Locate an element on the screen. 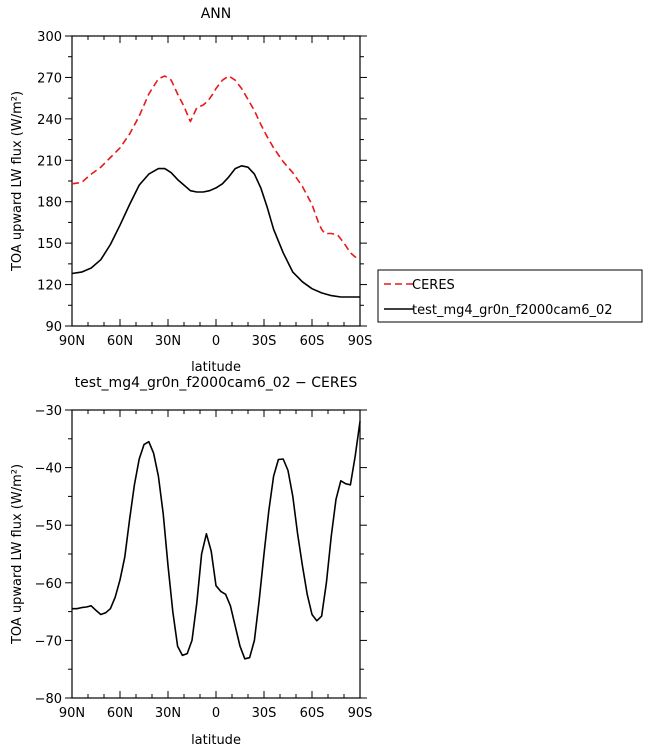  bottom-x-tick-label: 60S is located at coordinates (312, 713).